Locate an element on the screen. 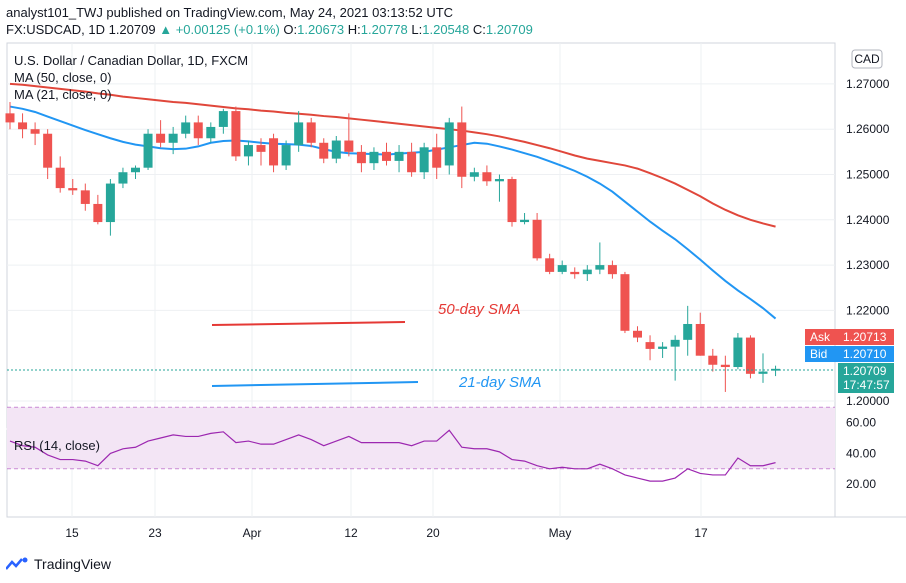 The width and height of the screenshot is (906, 583). time-tick: 23 is located at coordinates (155, 533).